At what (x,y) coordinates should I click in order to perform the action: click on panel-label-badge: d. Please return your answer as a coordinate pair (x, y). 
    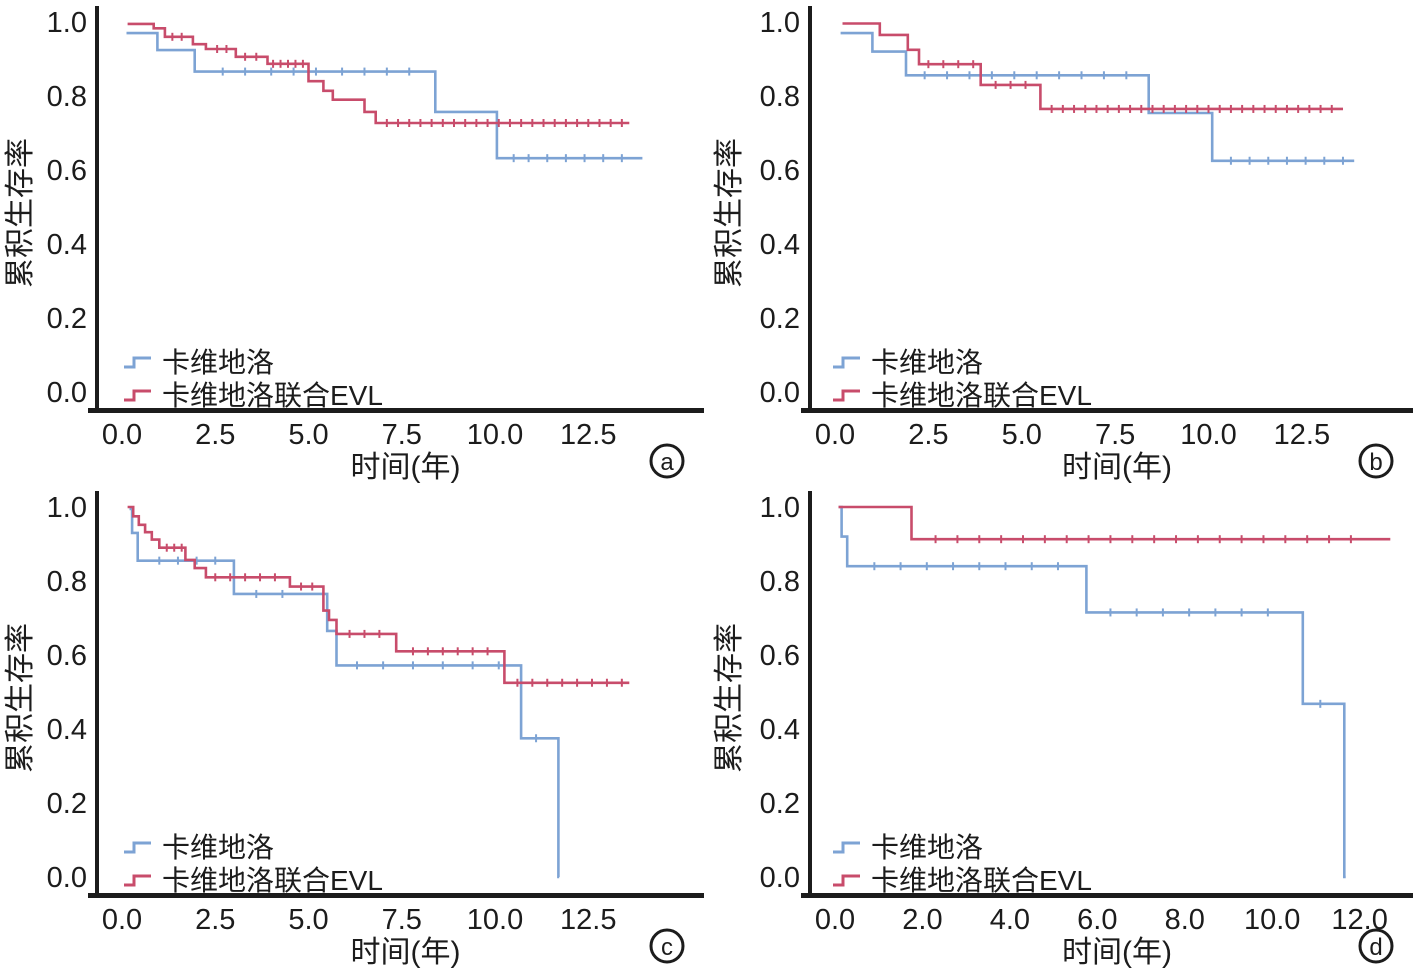
    Looking at the image, I should click on (1376, 946).